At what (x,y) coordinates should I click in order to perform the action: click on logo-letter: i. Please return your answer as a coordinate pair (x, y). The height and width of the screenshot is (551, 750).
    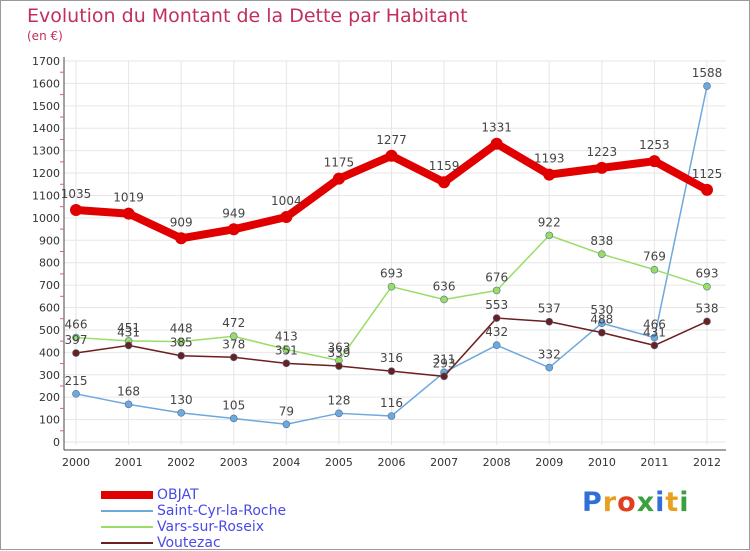
    Looking at the image, I should click on (684, 502).